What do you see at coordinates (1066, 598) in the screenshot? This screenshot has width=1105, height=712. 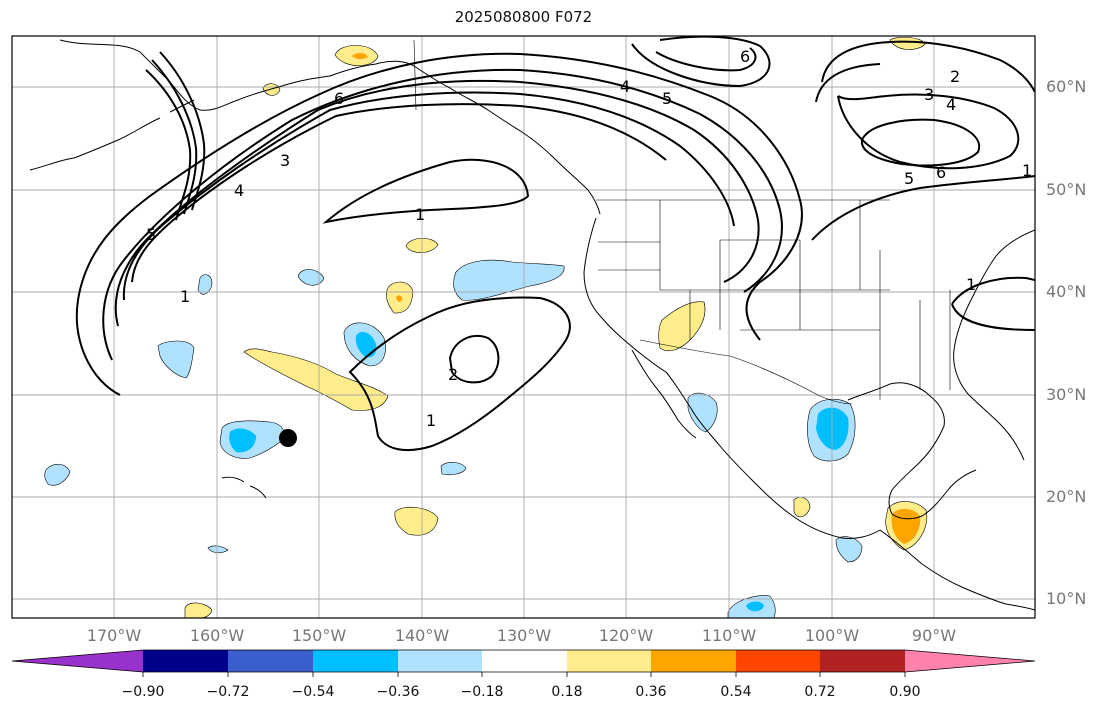 I see `lat-label: 10°N` at bounding box center [1066, 598].